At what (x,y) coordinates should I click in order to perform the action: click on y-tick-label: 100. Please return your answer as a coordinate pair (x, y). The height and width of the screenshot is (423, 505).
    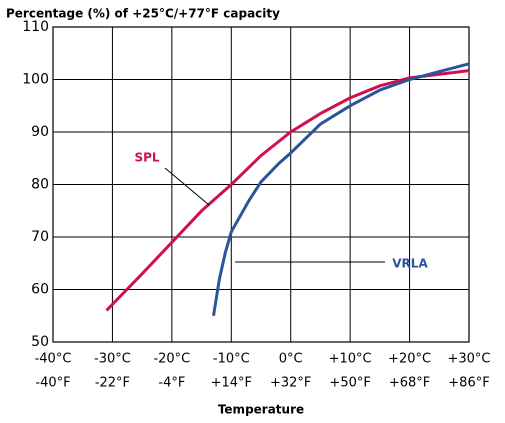
    Looking at the image, I should click on (35, 80).